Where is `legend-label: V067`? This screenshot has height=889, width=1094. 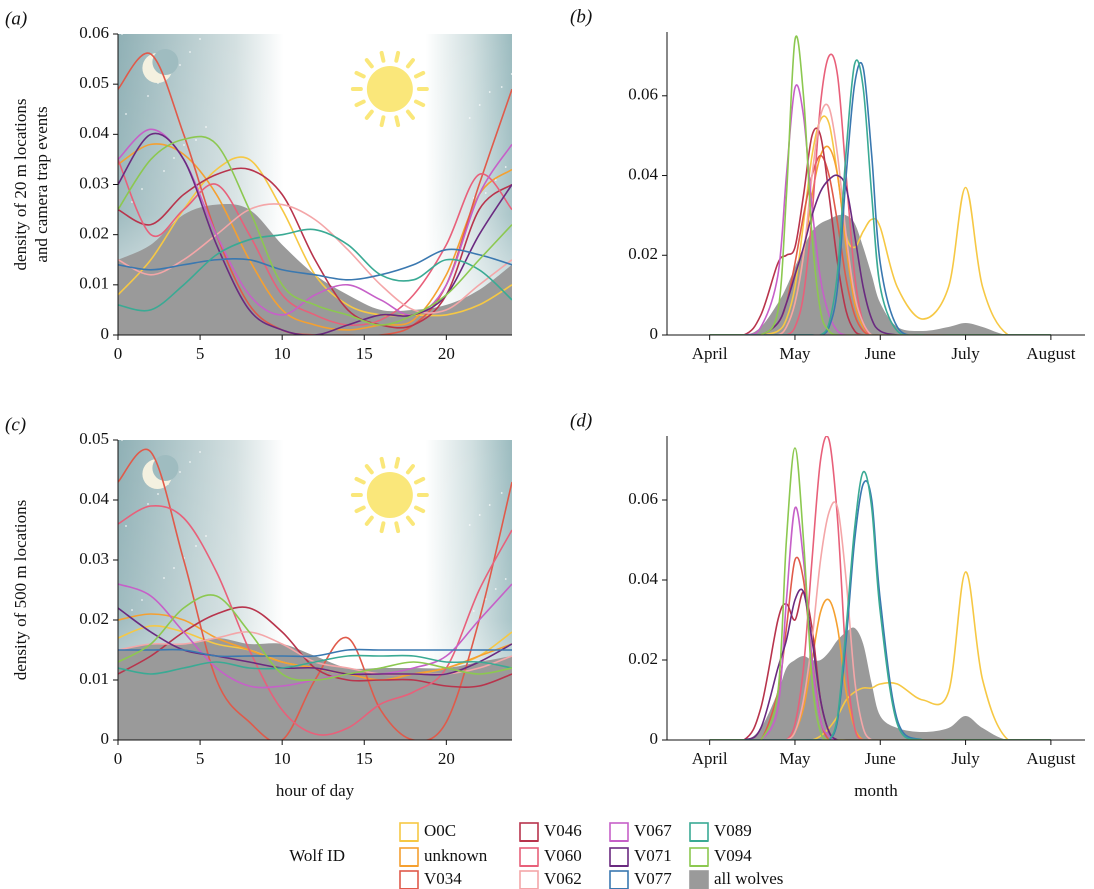
legend-label: V067 is located at coordinates (653, 830).